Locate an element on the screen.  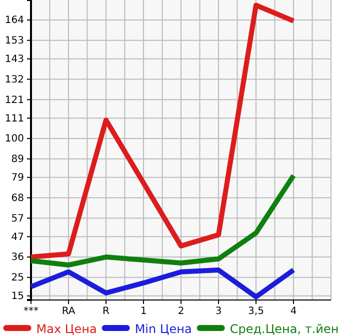
y-tick-label: 143 is located at coordinates (14, 60).